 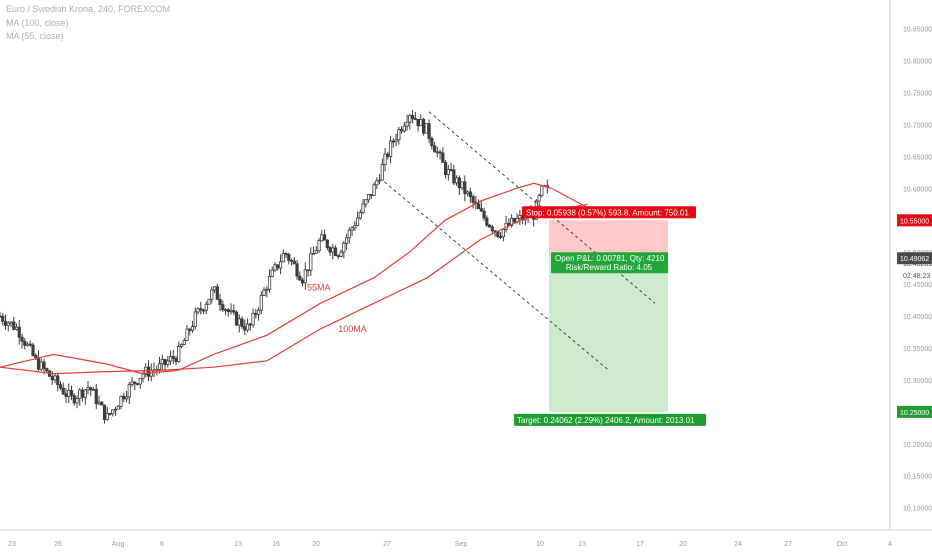 I want to click on target-price-badge-bg, so click(x=914, y=411).